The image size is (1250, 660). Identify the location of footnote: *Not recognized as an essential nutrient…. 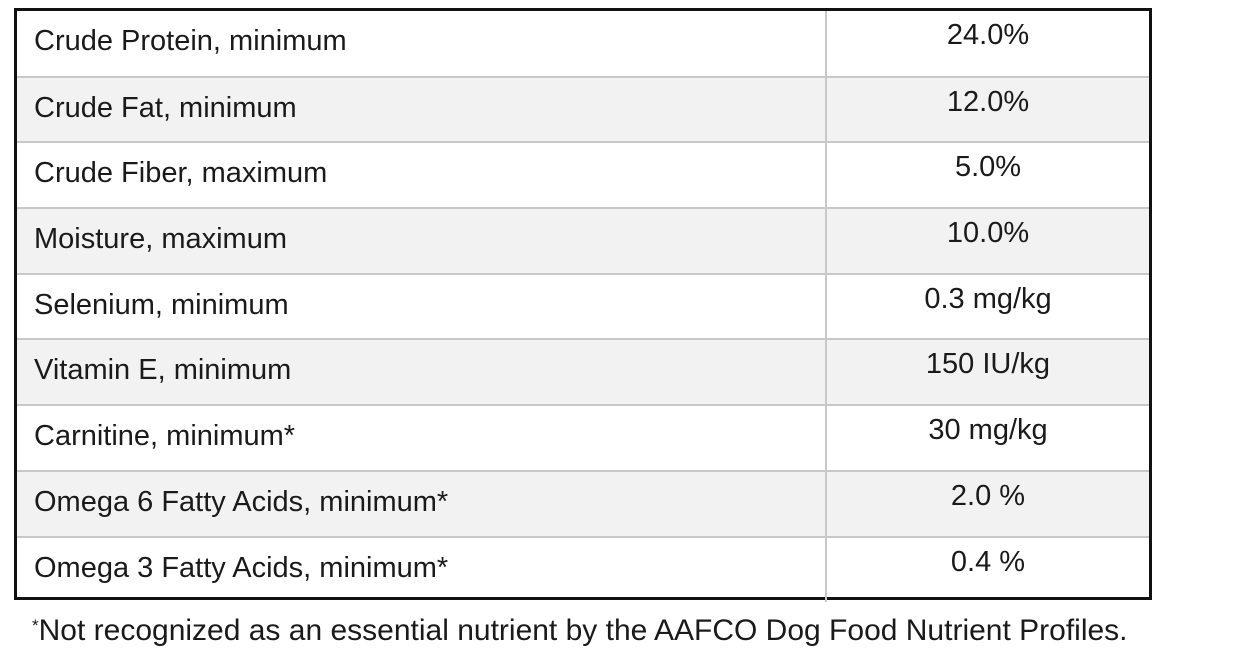
(580, 631).